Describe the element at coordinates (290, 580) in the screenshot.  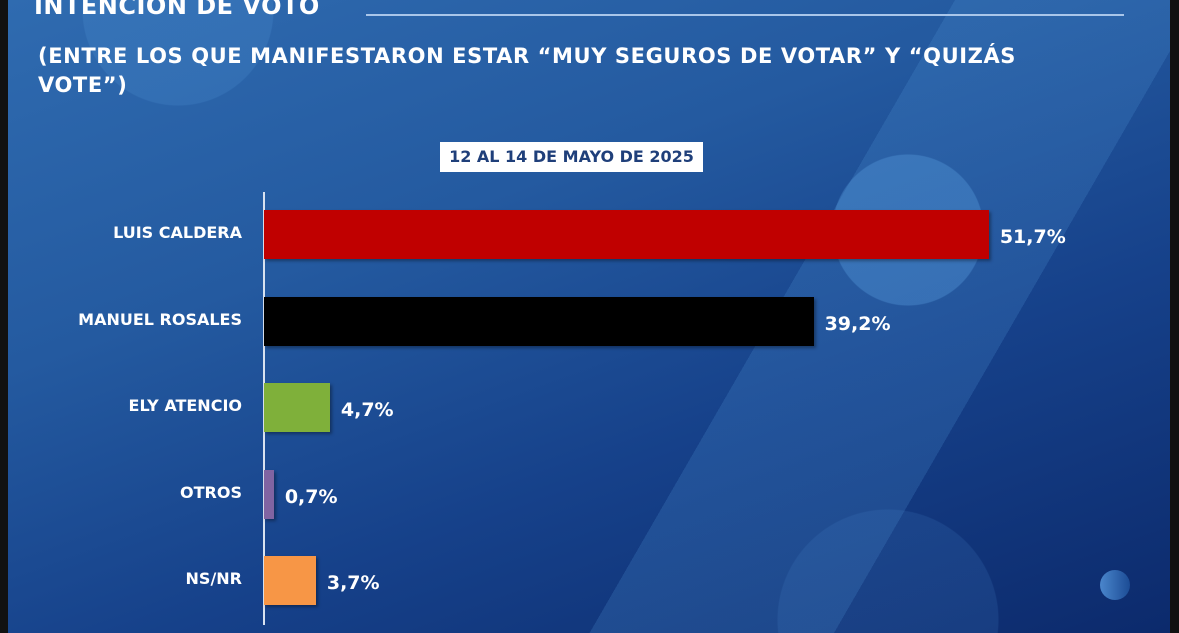
I see `bar-ns-nr` at that location.